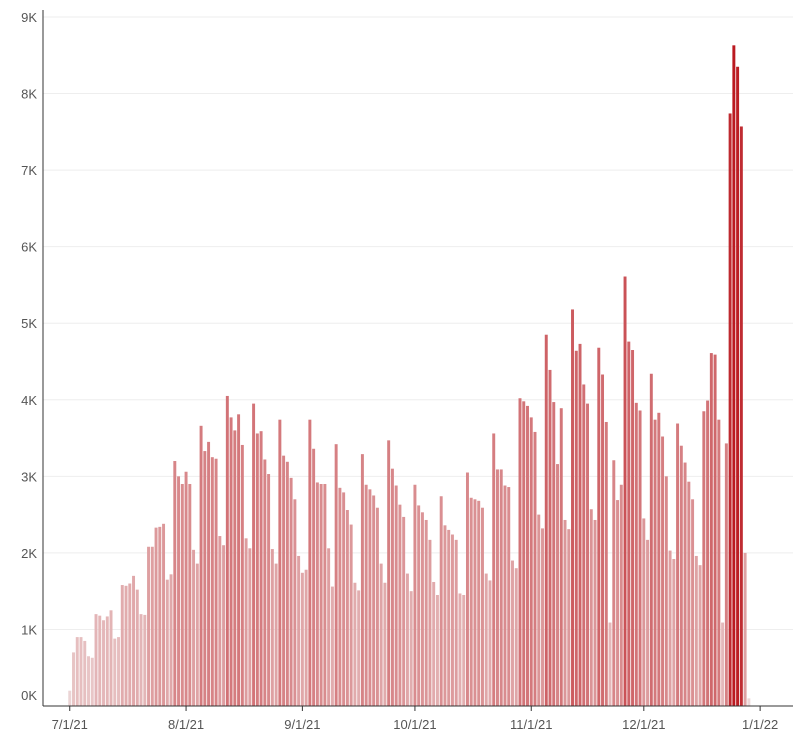  What do you see at coordinates (414, 724) in the screenshot?
I see `x-tick-label: 10/1/21` at bounding box center [414, 724].